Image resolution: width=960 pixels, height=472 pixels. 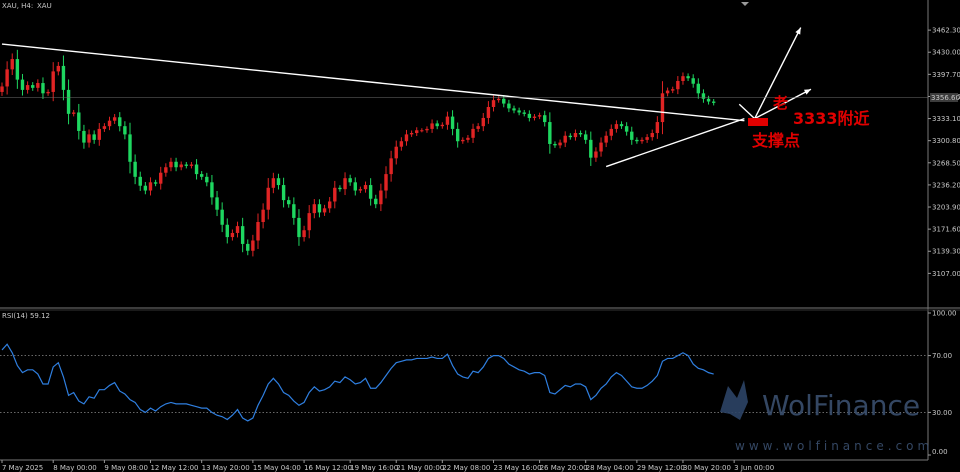 What do you see at coordinates (946, 230) in the screenshot?
I see `price-tick-label: 3171.60` at bounding box center [946, 230].